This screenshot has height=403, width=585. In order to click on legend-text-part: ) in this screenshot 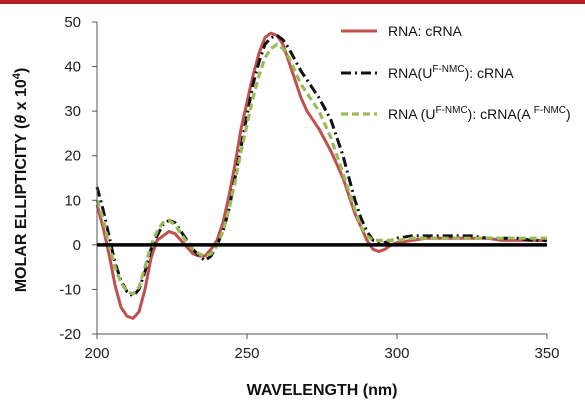, I will do `click(568, 114)`.